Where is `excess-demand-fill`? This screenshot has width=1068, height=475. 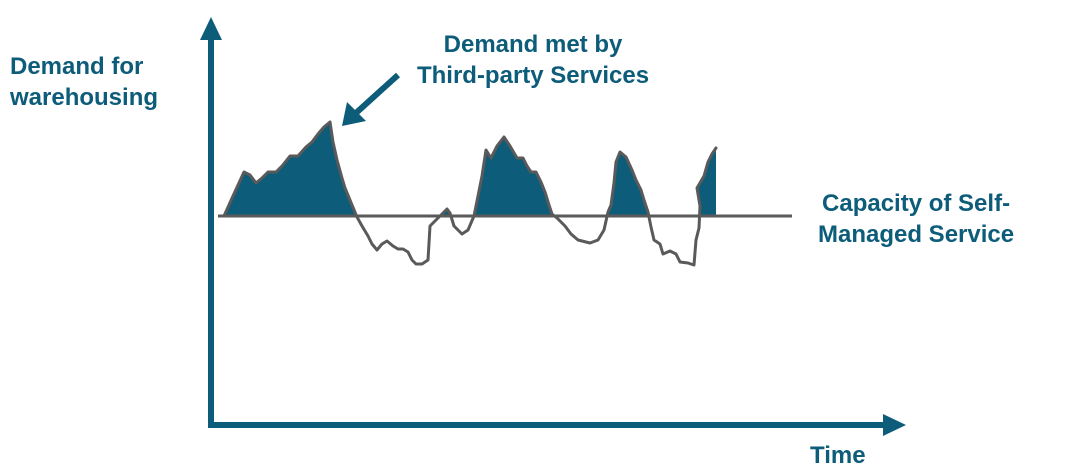
excess-demand-fill is located at coordinates (470, 169).